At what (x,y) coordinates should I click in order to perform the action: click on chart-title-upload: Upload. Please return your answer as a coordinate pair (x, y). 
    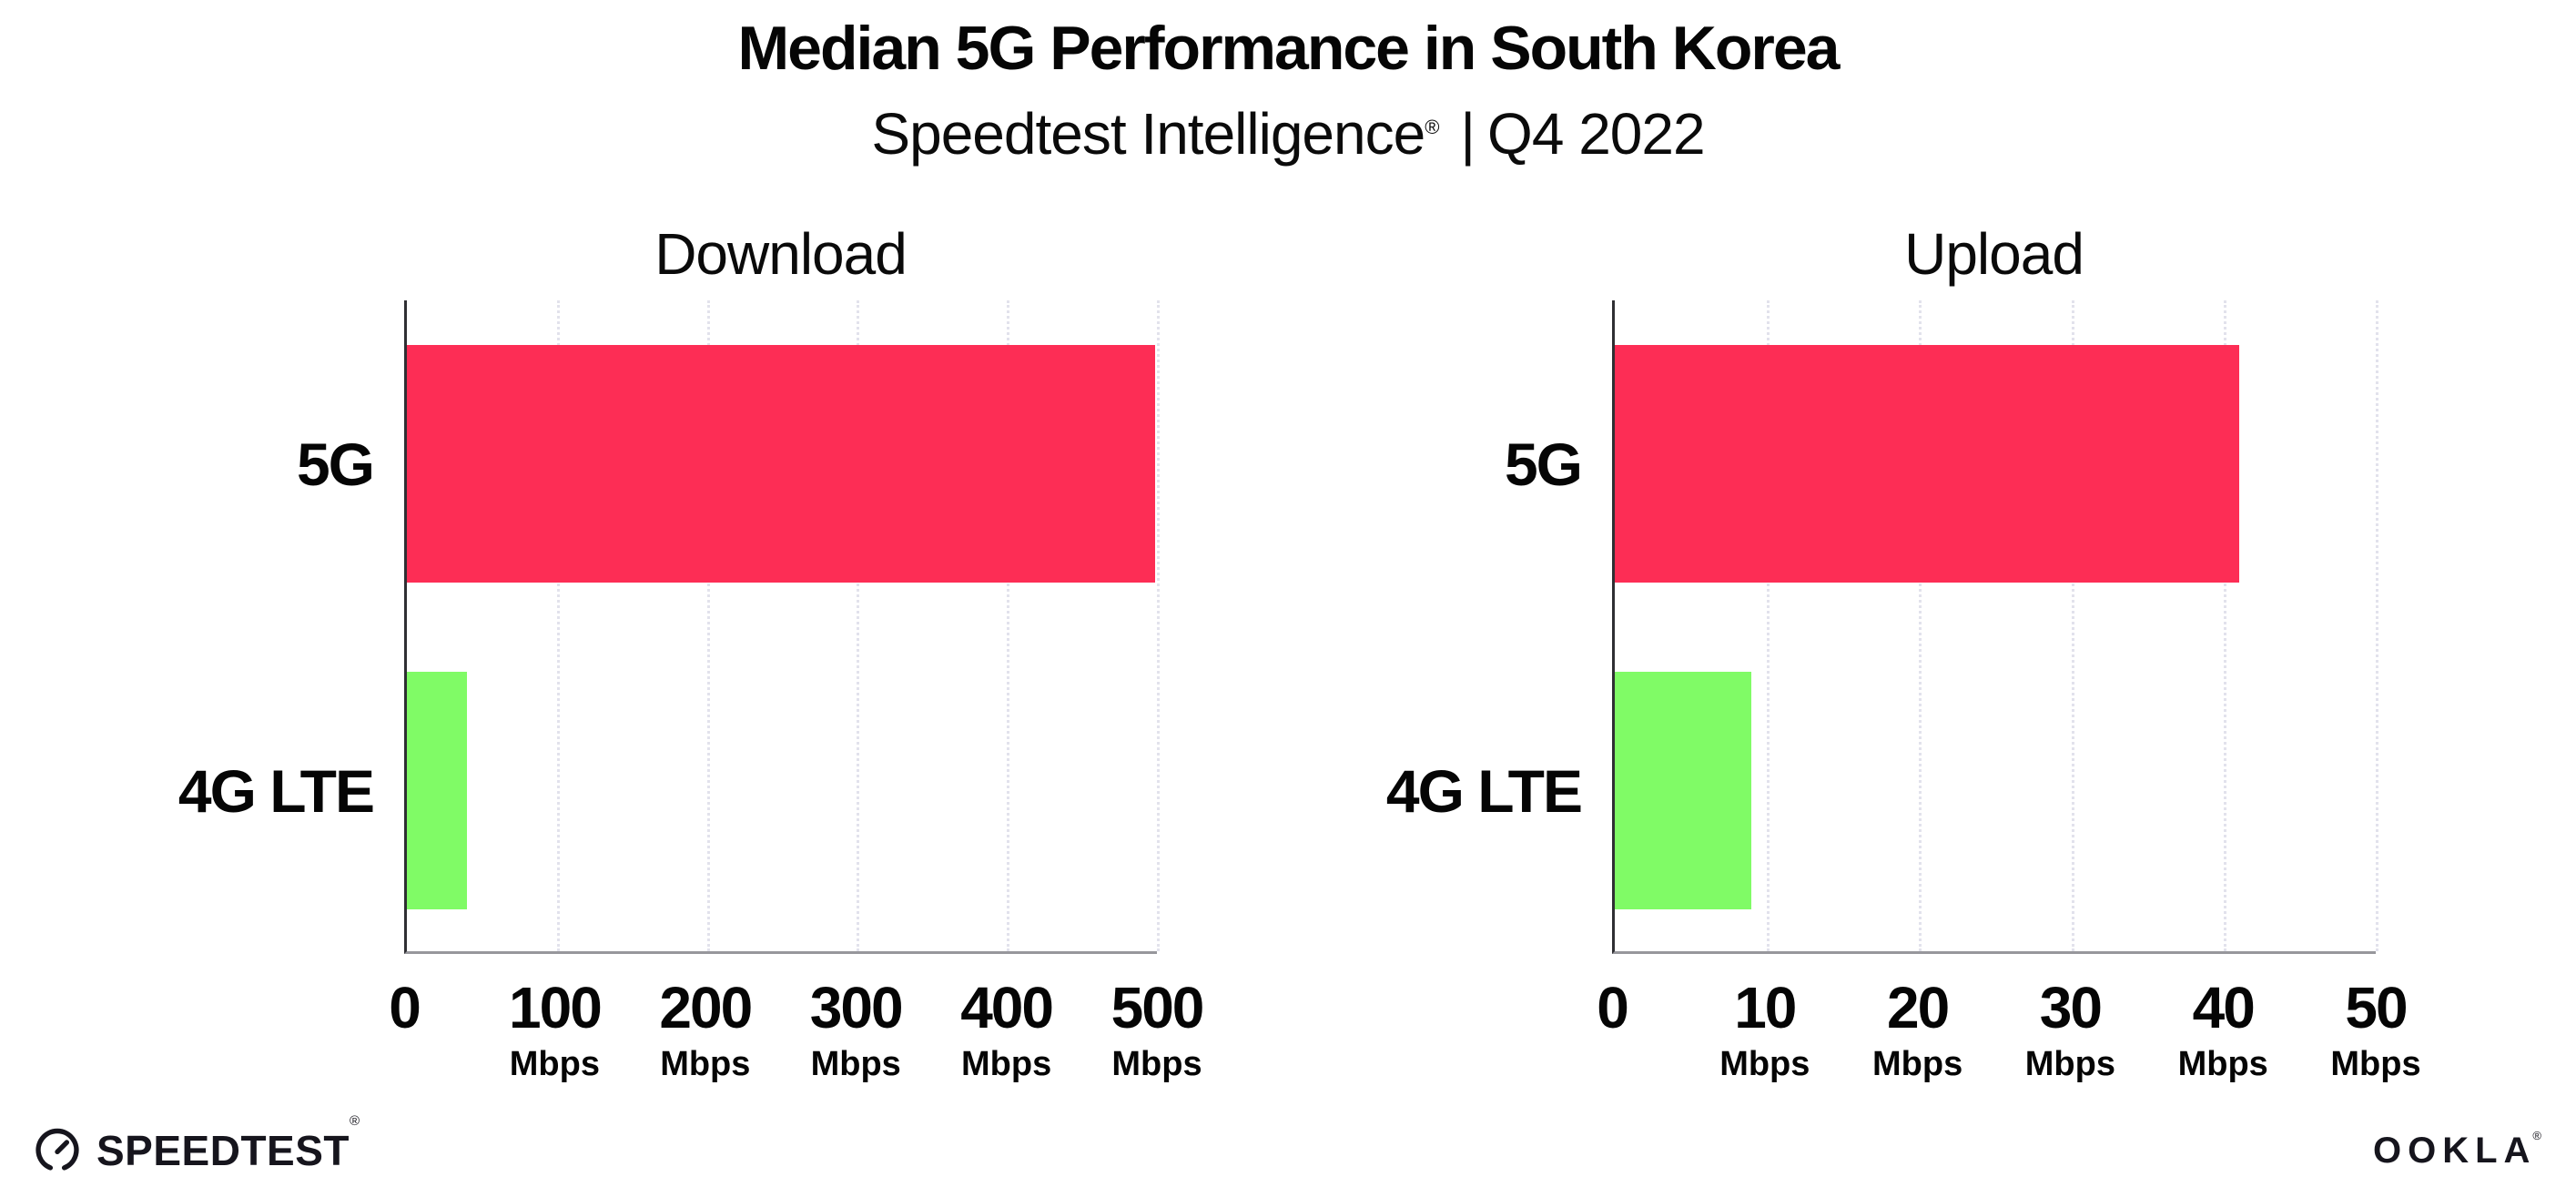
    Looking at the image, I should click on (1994, 254).